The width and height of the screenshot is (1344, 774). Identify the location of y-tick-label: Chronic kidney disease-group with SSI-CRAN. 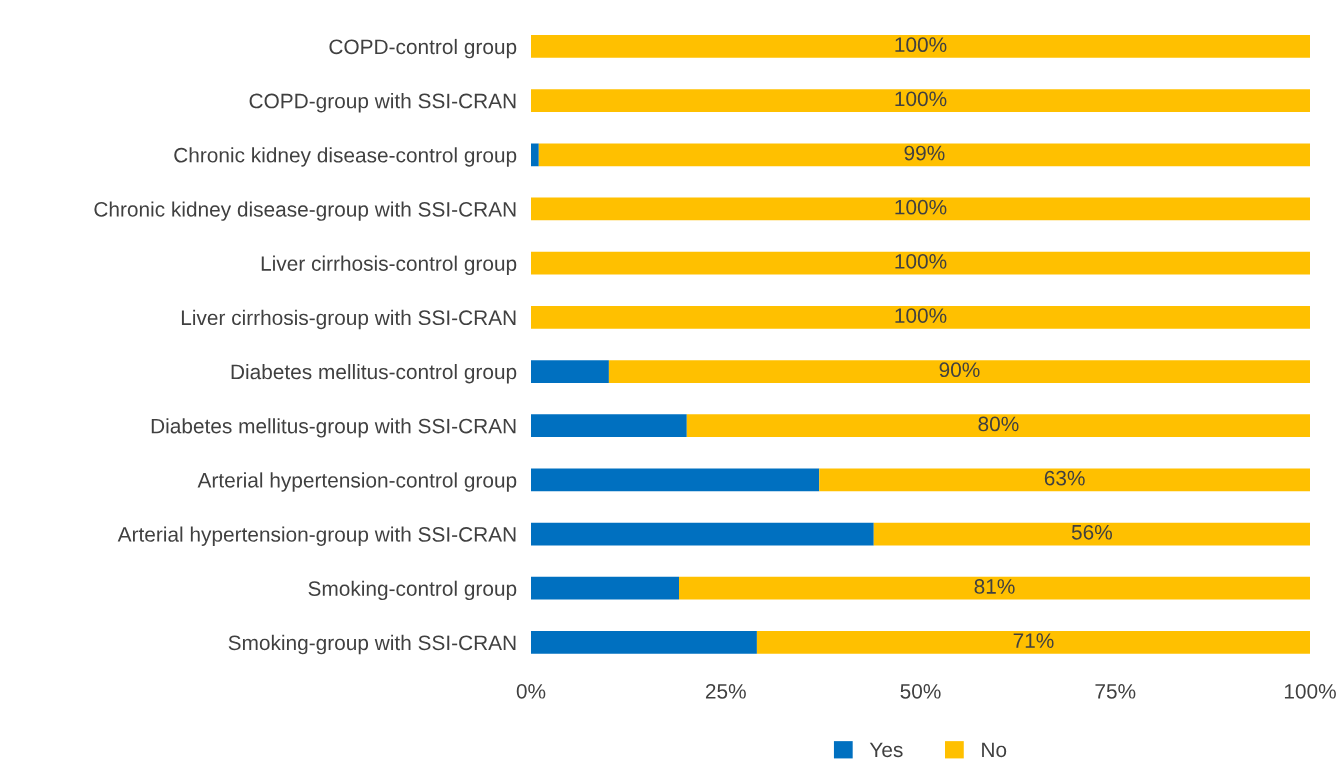
(305, 211).